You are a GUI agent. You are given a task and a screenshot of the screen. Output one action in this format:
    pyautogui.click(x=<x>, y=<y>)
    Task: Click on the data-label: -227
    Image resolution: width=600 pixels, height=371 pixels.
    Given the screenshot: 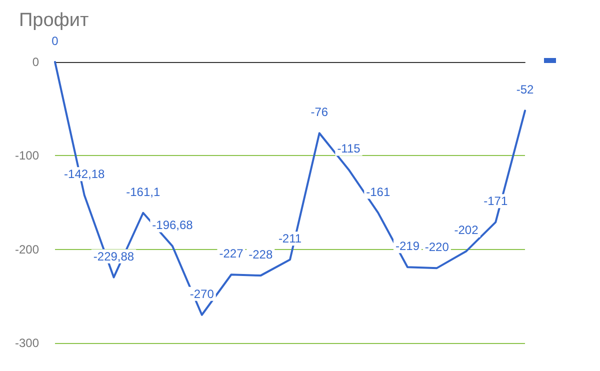 What is the action you would take?
    pyautogui.click(x=231, y=253)
    